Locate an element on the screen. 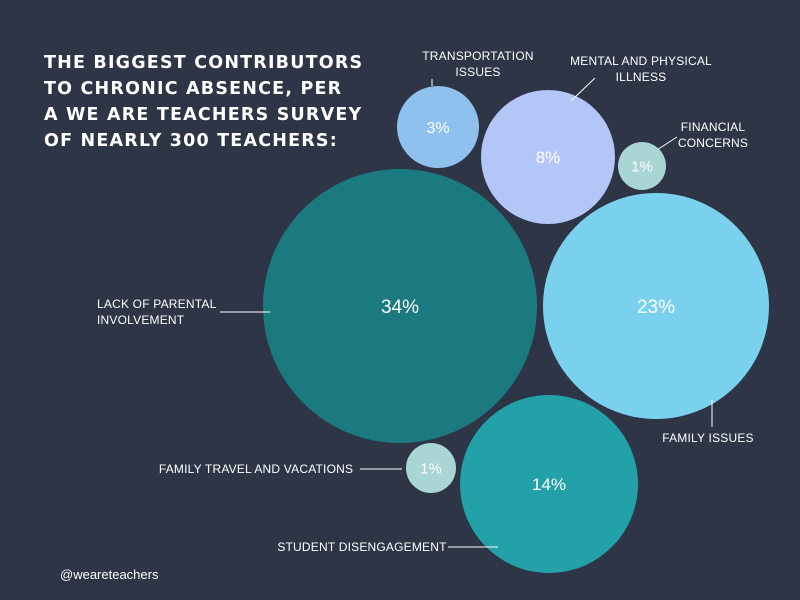 The image size is (800, 600). value-label-transportation: 3% is located at coordinates (437, 128).